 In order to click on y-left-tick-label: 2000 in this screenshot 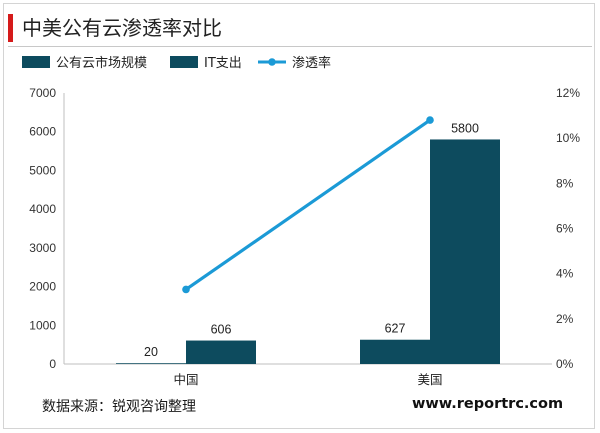, I will do `click(42, 287)`.